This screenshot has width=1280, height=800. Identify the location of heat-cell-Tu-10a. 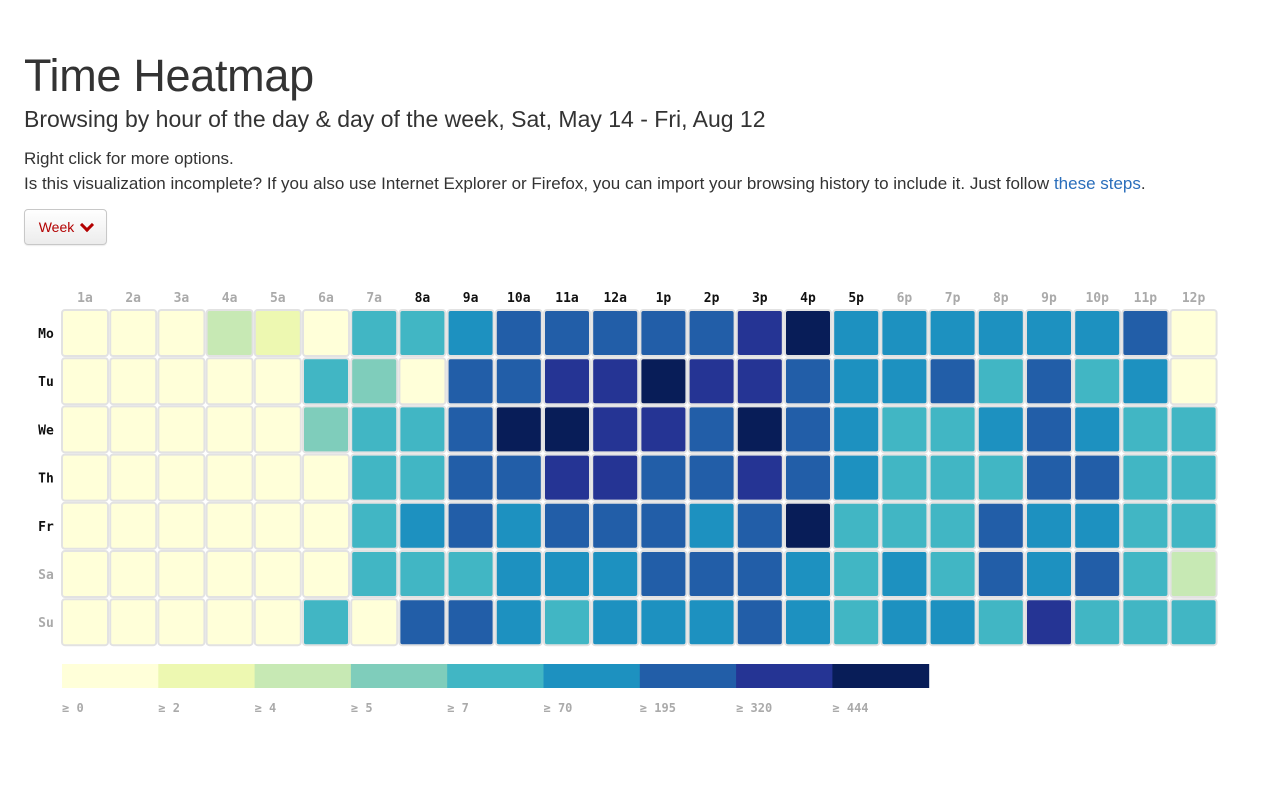
(518, 381).